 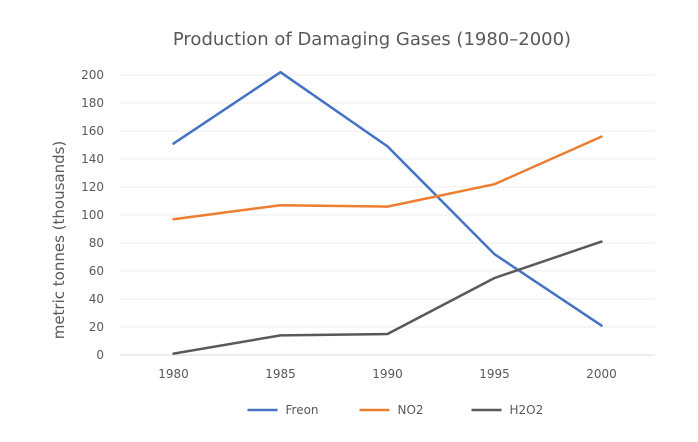 I want to click on x-tick-label: 1980, so click(x=173, y=374).